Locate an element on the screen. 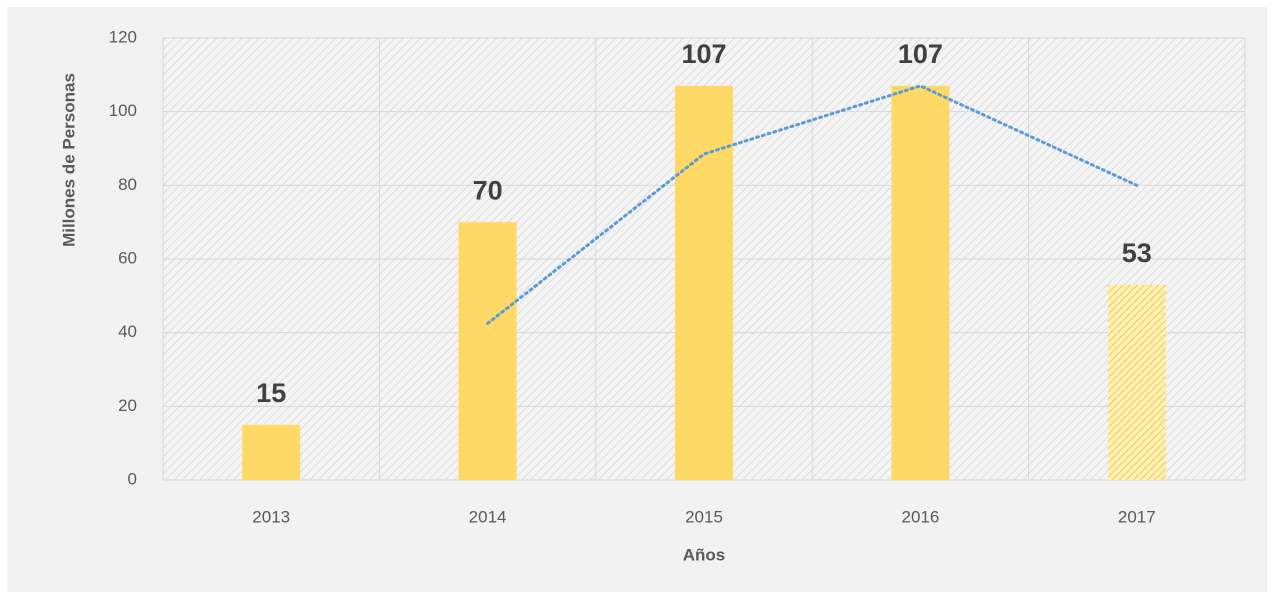 Image resolution: width=1274 pixels, height=599 pixels. x-tick-label: 2015 is located at coordinates (704, 516).